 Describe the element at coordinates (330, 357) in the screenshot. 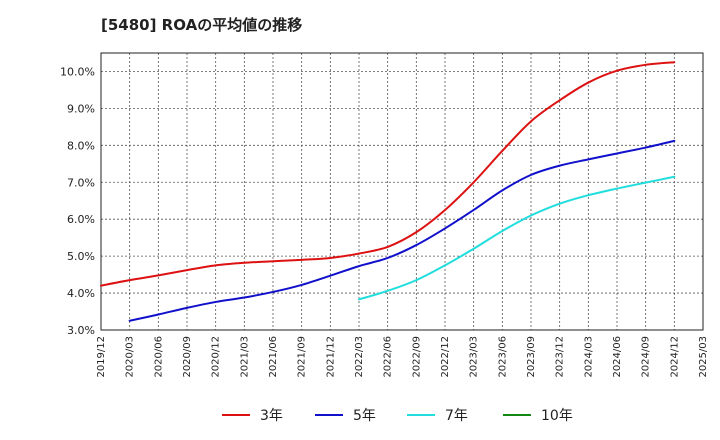

I see `x-tick-label: 2021/12` at that location.